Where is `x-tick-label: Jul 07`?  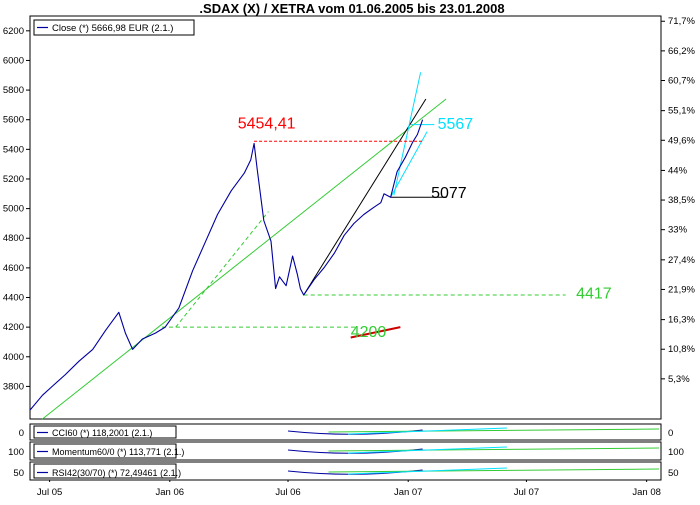 x-tick-label: Jul 07 is located at coordinates (526, 492).